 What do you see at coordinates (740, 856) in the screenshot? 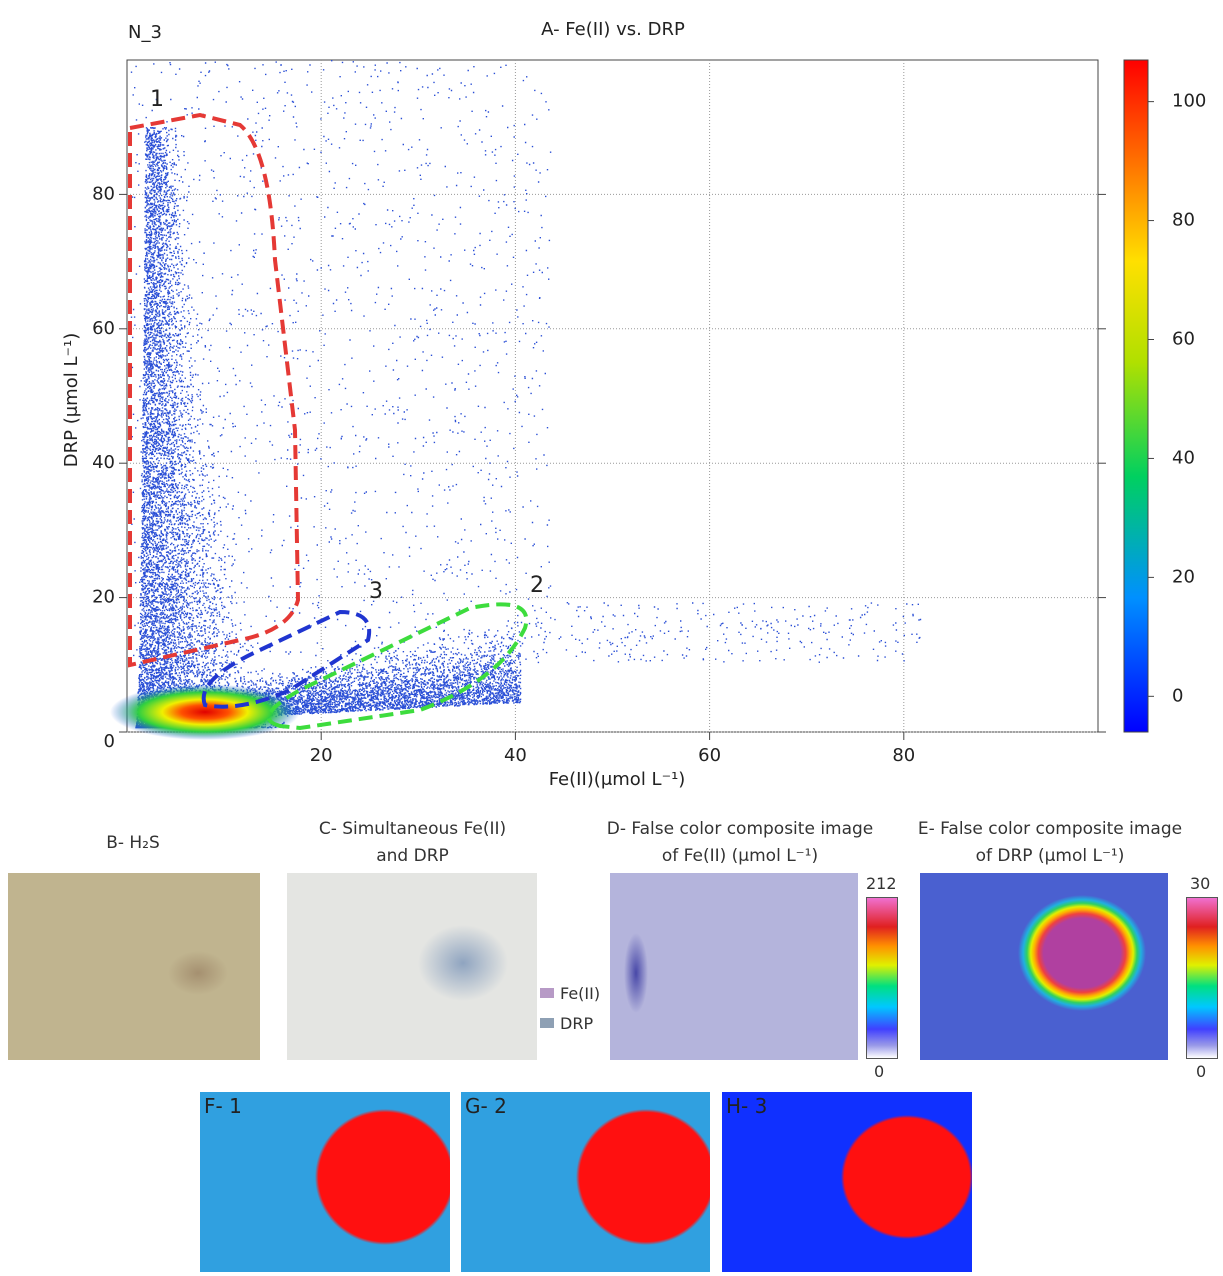
I see `title-line: of Fe(II) (μmol L⁻¹)` at bounding box center [740, 856].